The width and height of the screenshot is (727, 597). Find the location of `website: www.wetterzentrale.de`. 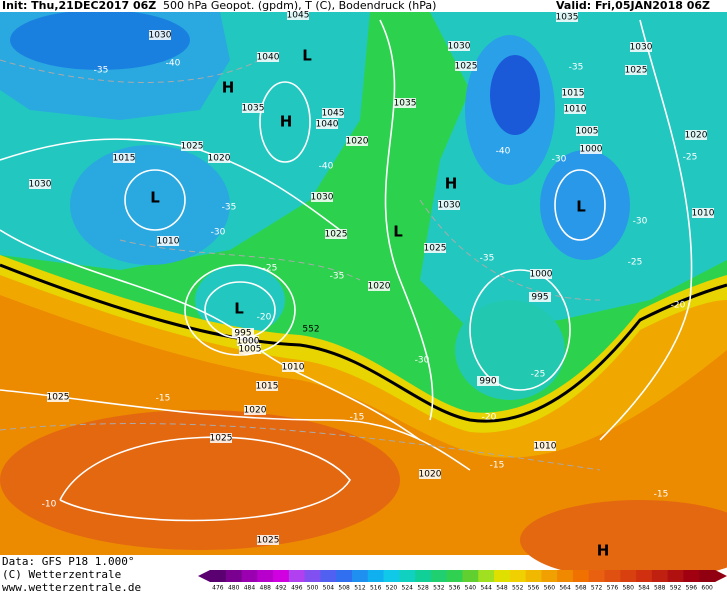

website: www.wetterzentrale.de is located at coordinates (71, 587).